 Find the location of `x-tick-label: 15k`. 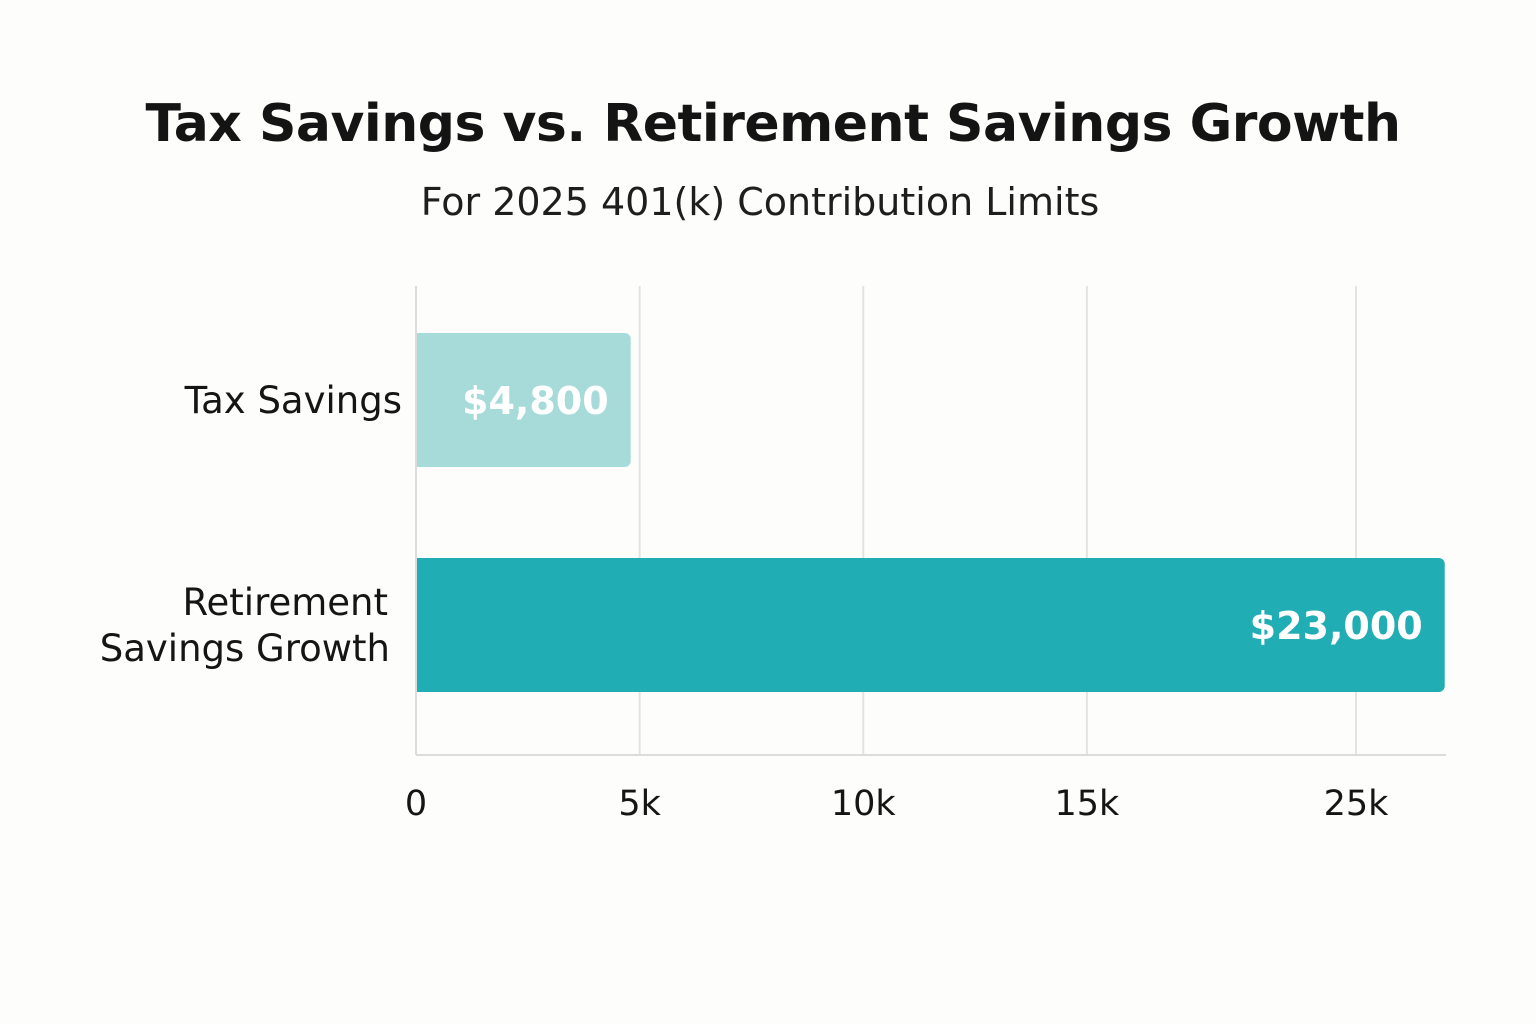

x-tick-label: 15k is located at coordinates (1088, 804).